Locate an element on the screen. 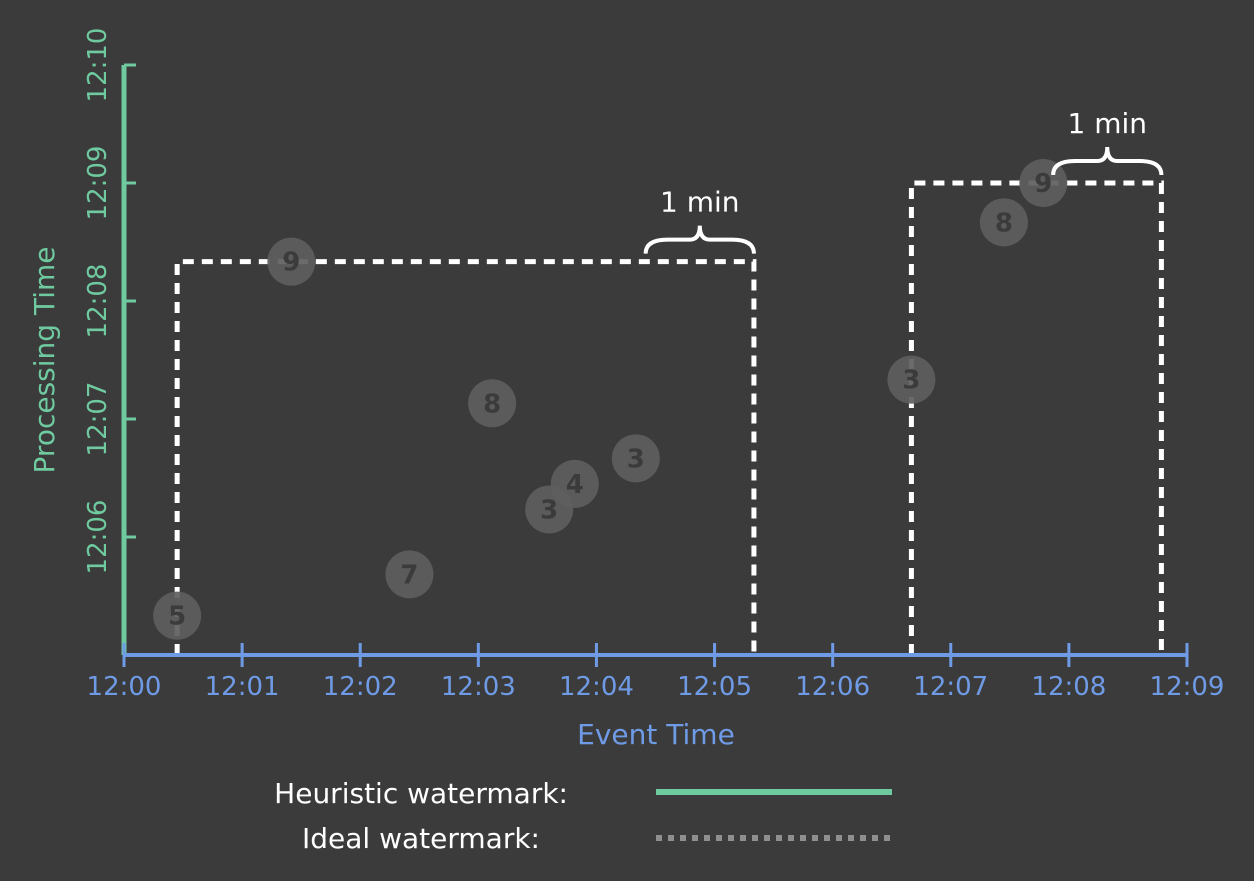  y-tick-label: 12:06 is located at coordinates (98, 537).